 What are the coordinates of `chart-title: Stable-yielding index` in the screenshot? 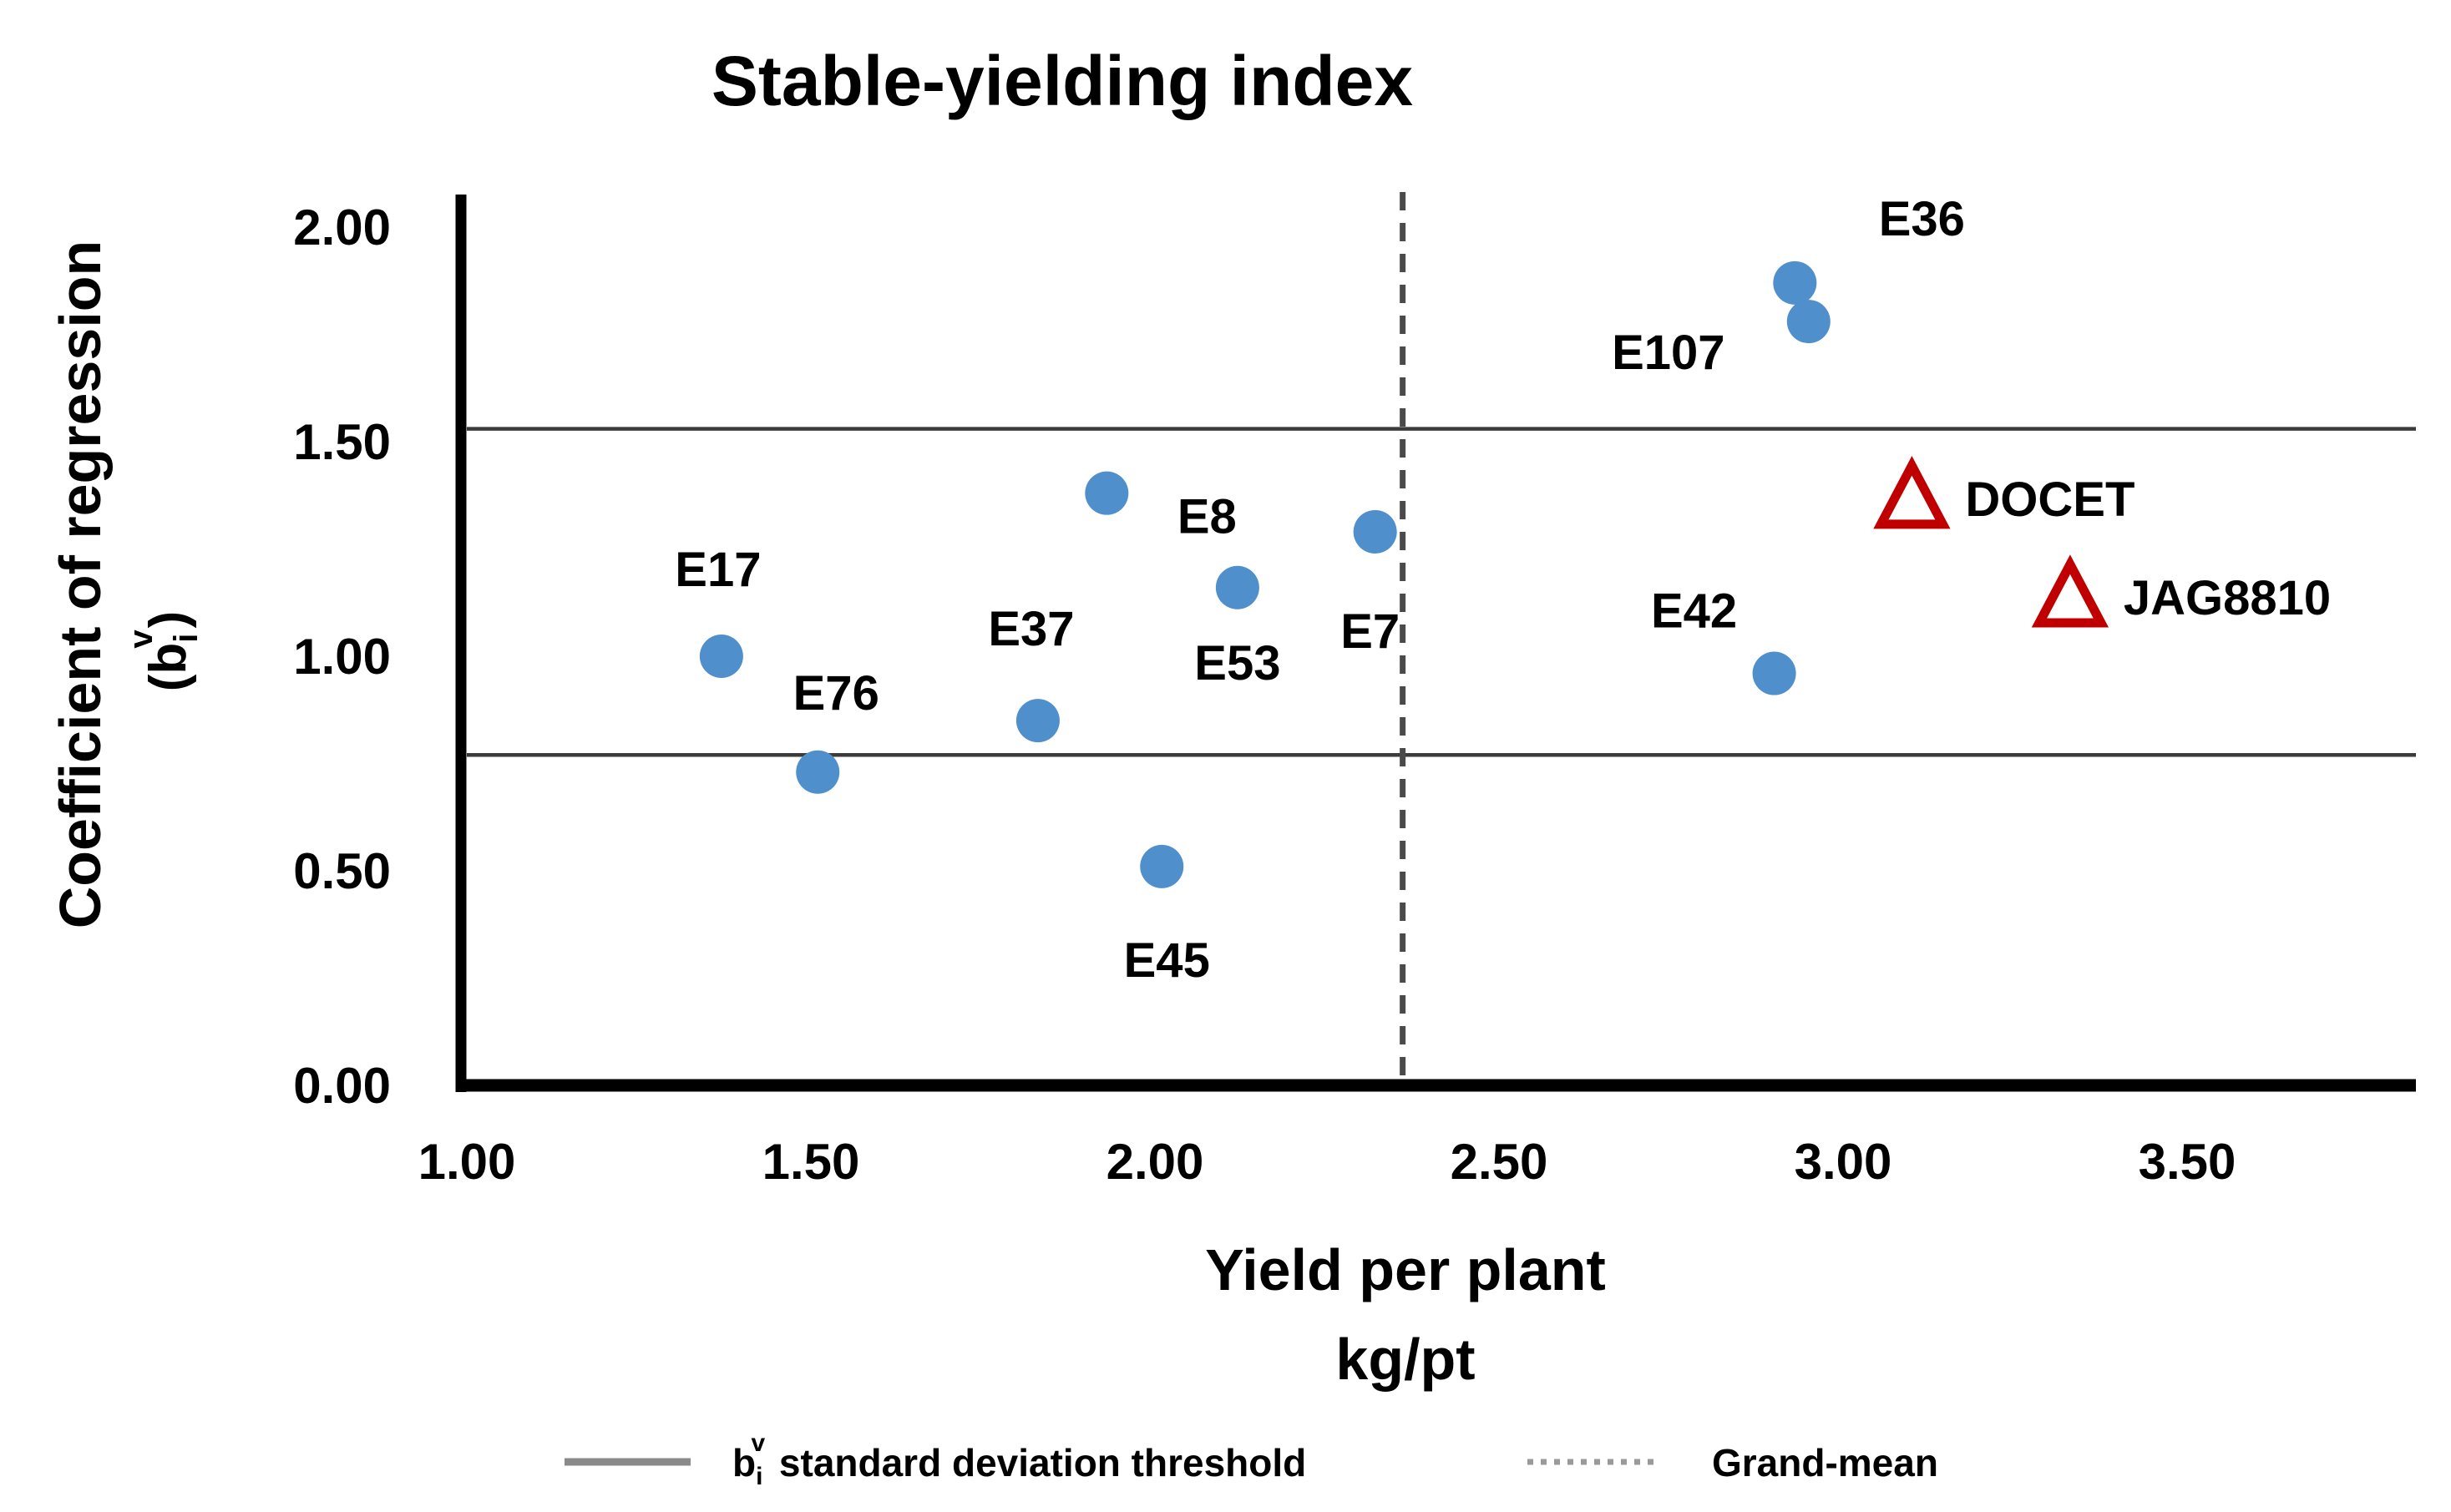 It's located at (1062, 81).